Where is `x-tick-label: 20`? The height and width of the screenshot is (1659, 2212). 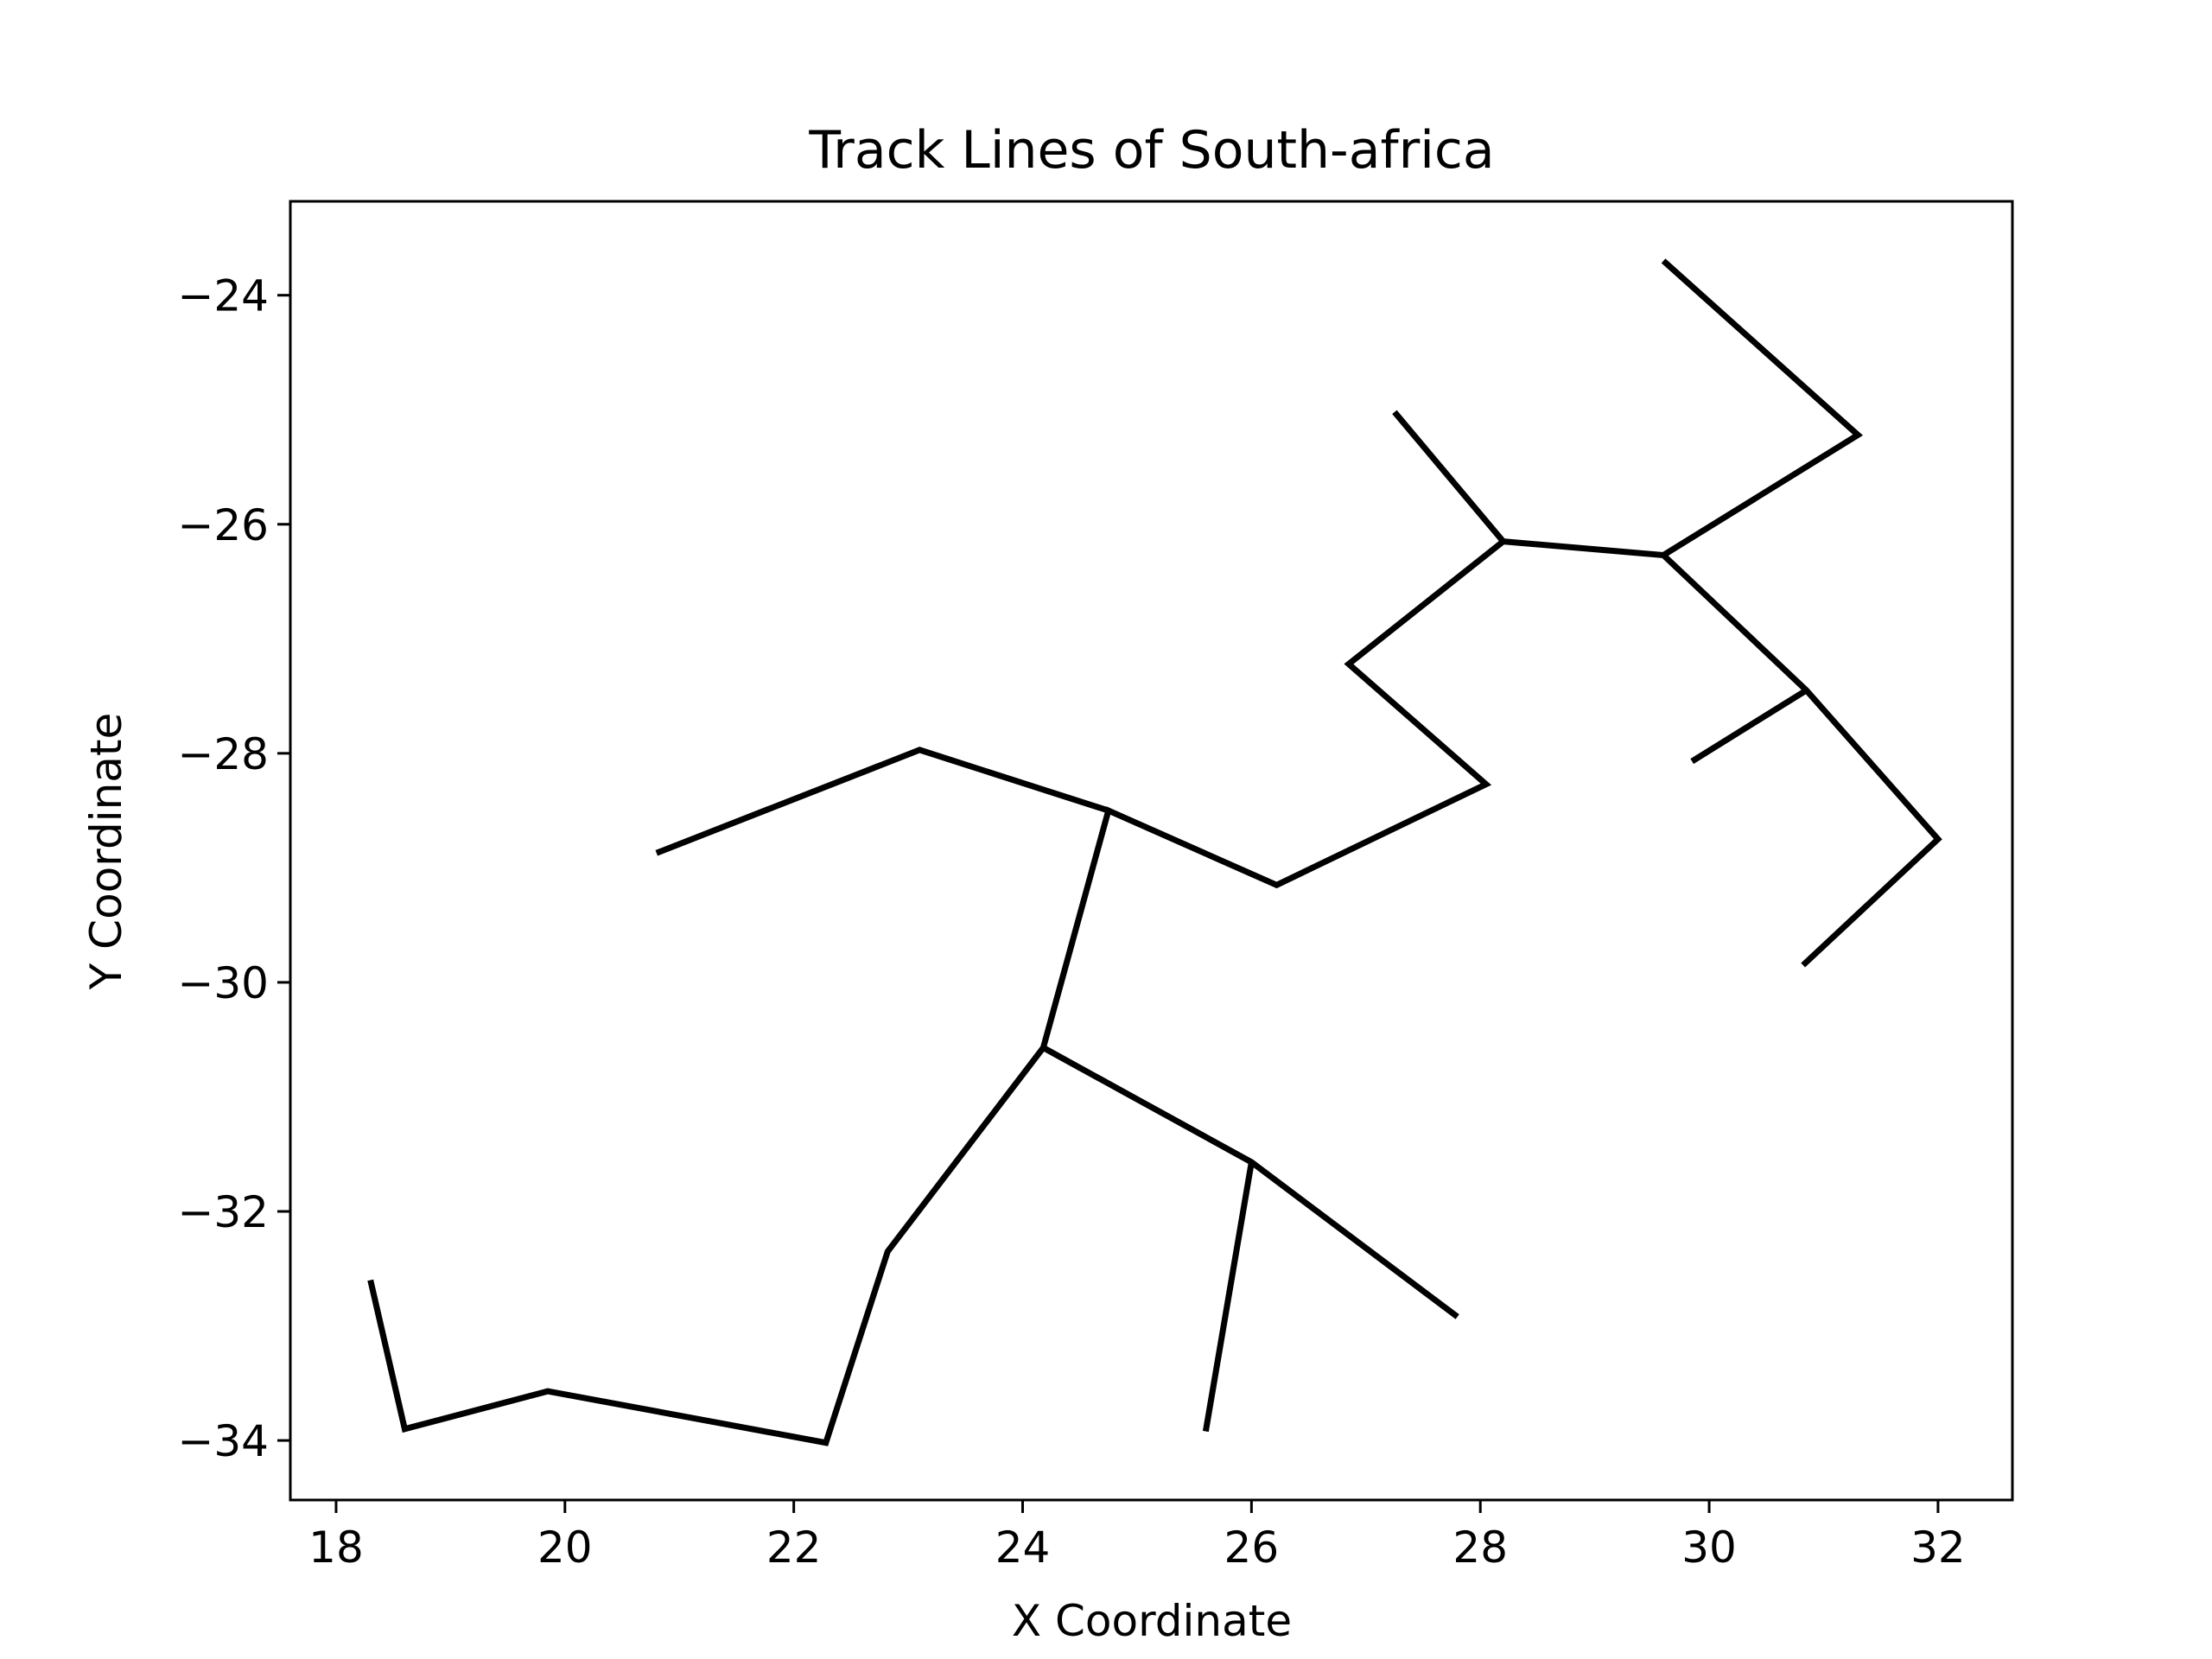 x-tick-label: 20 is located at coordinates (565, 1547).